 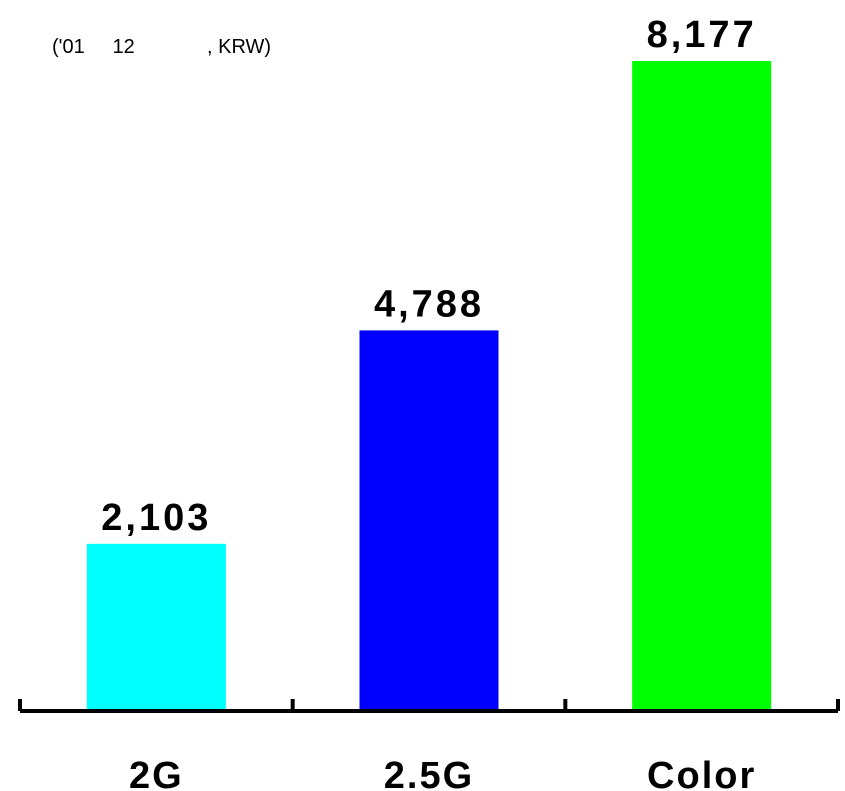 I want to click on chart-unit-note: ('01 12 , KRW), so click(x=162, y=47).